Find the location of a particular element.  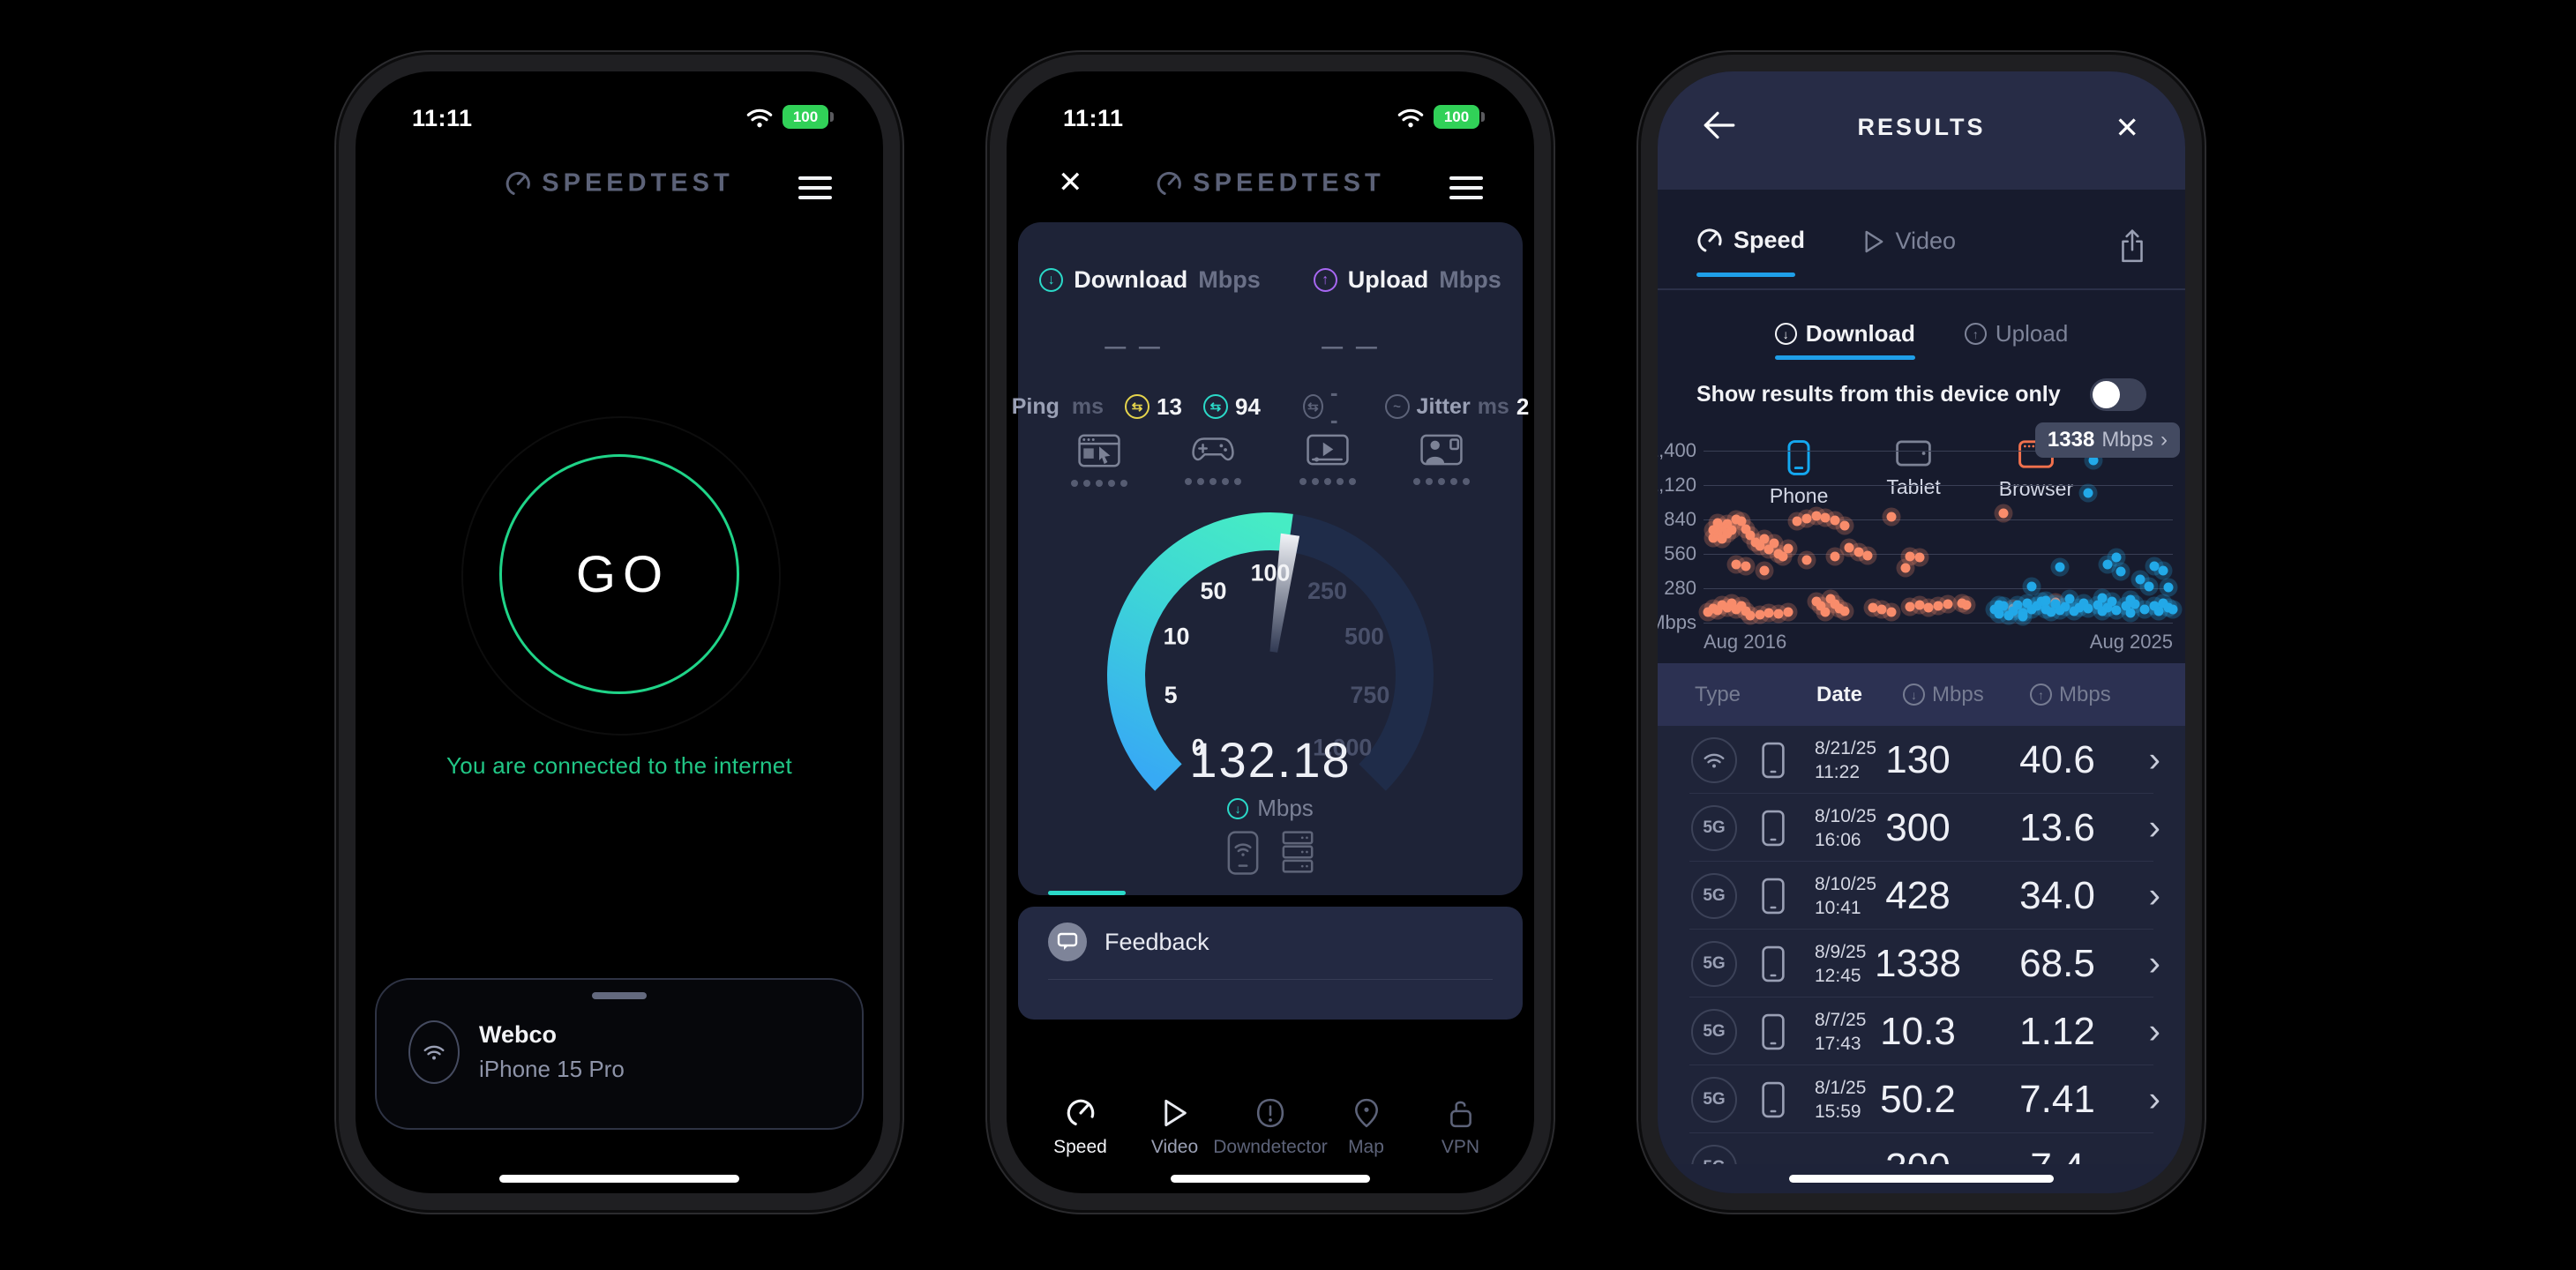

result-row: 5G 8/9/25 12:45 1338 68.5 › is located at coordinates (1921, 963).